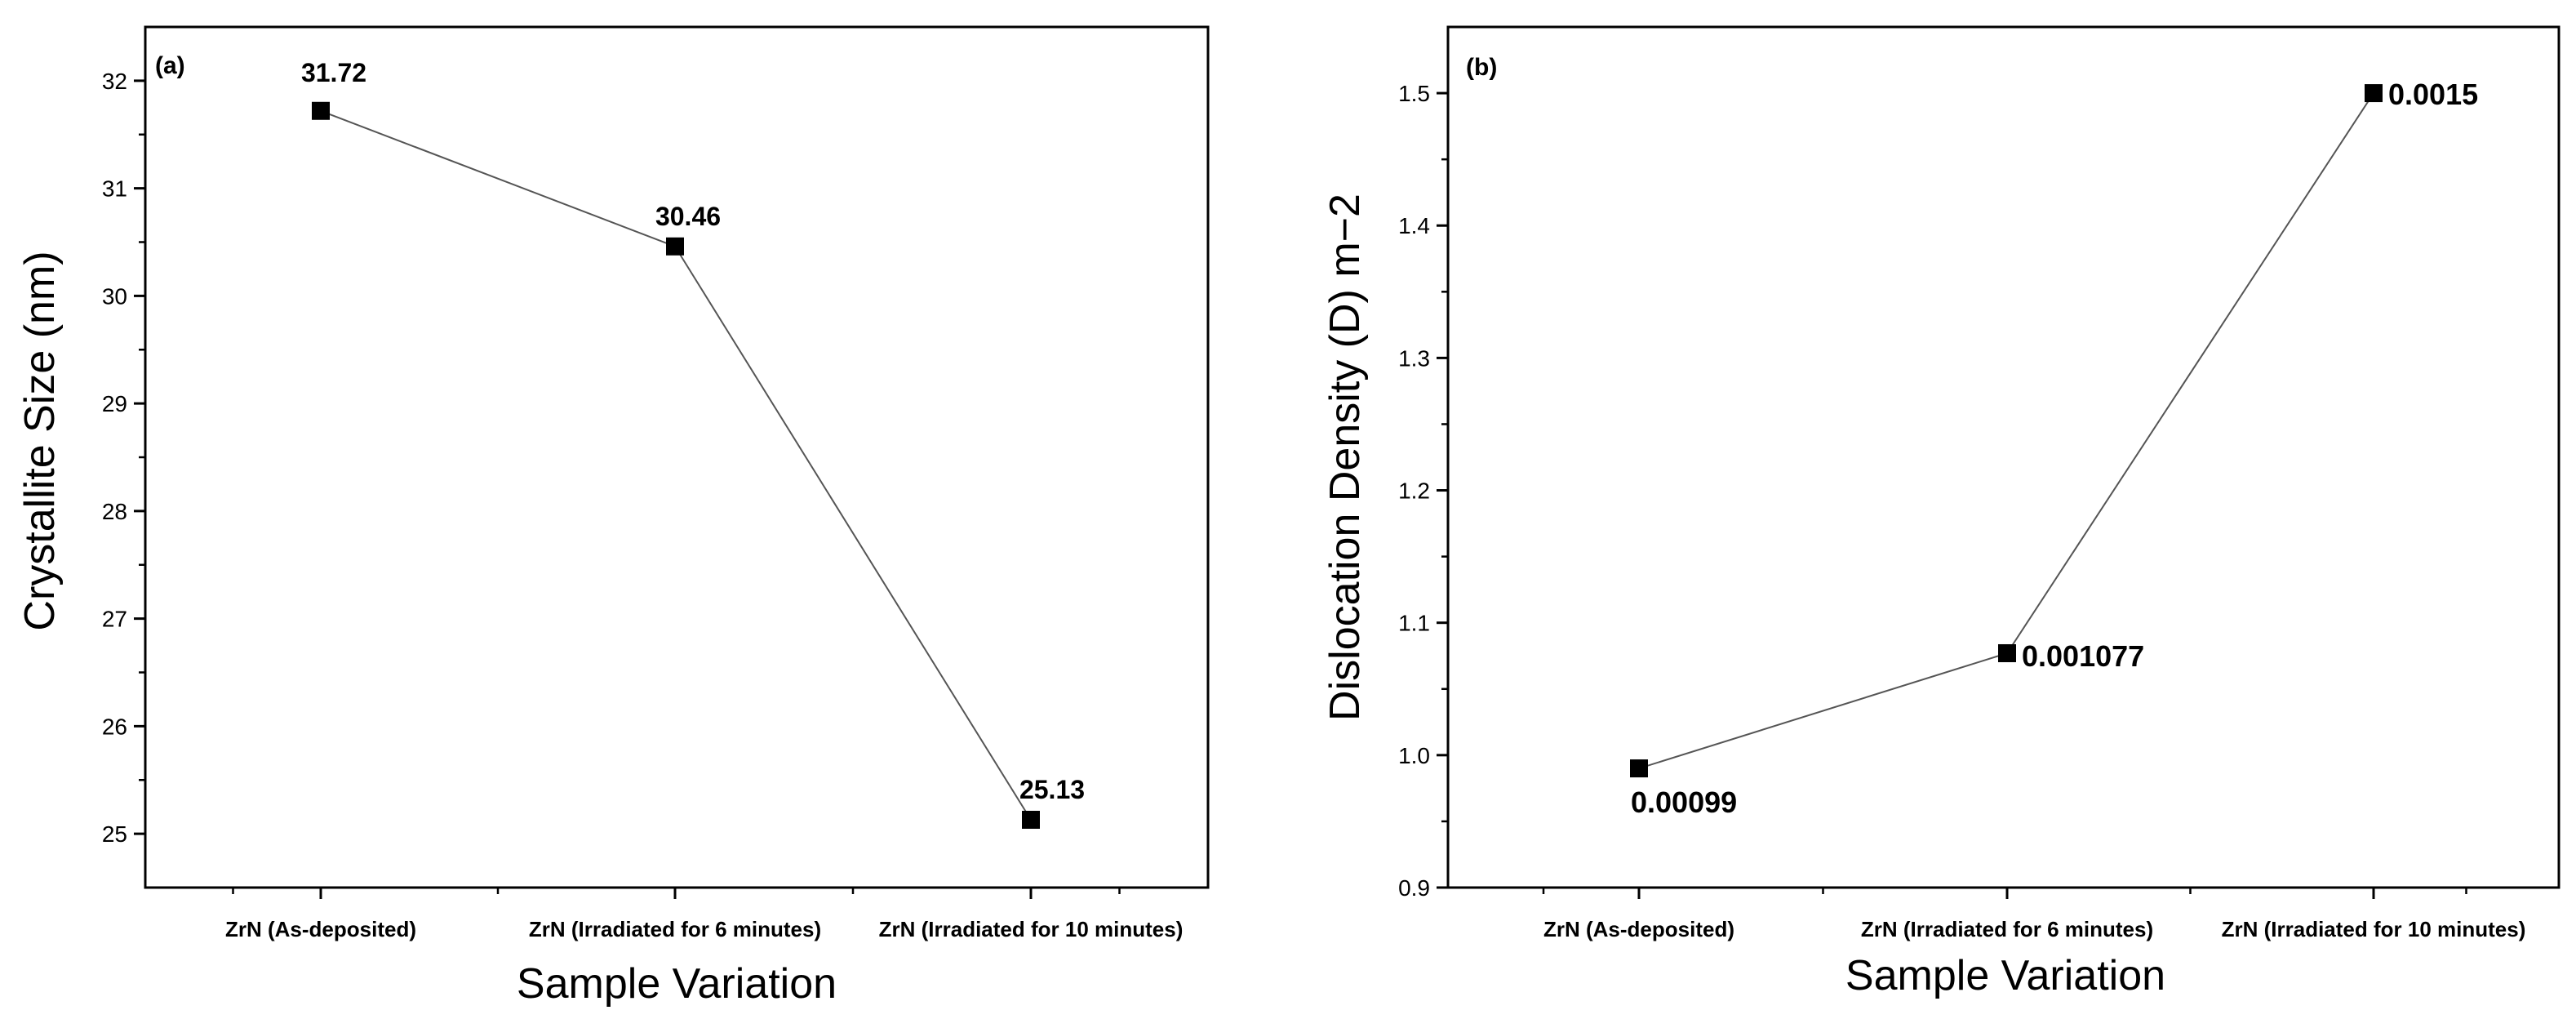 The image size is (2576, 1028). What do you see at coordinates (114, 296) in the screenshot?
I see `a-y-tick-label: 30` at bounding box center [114, 296].